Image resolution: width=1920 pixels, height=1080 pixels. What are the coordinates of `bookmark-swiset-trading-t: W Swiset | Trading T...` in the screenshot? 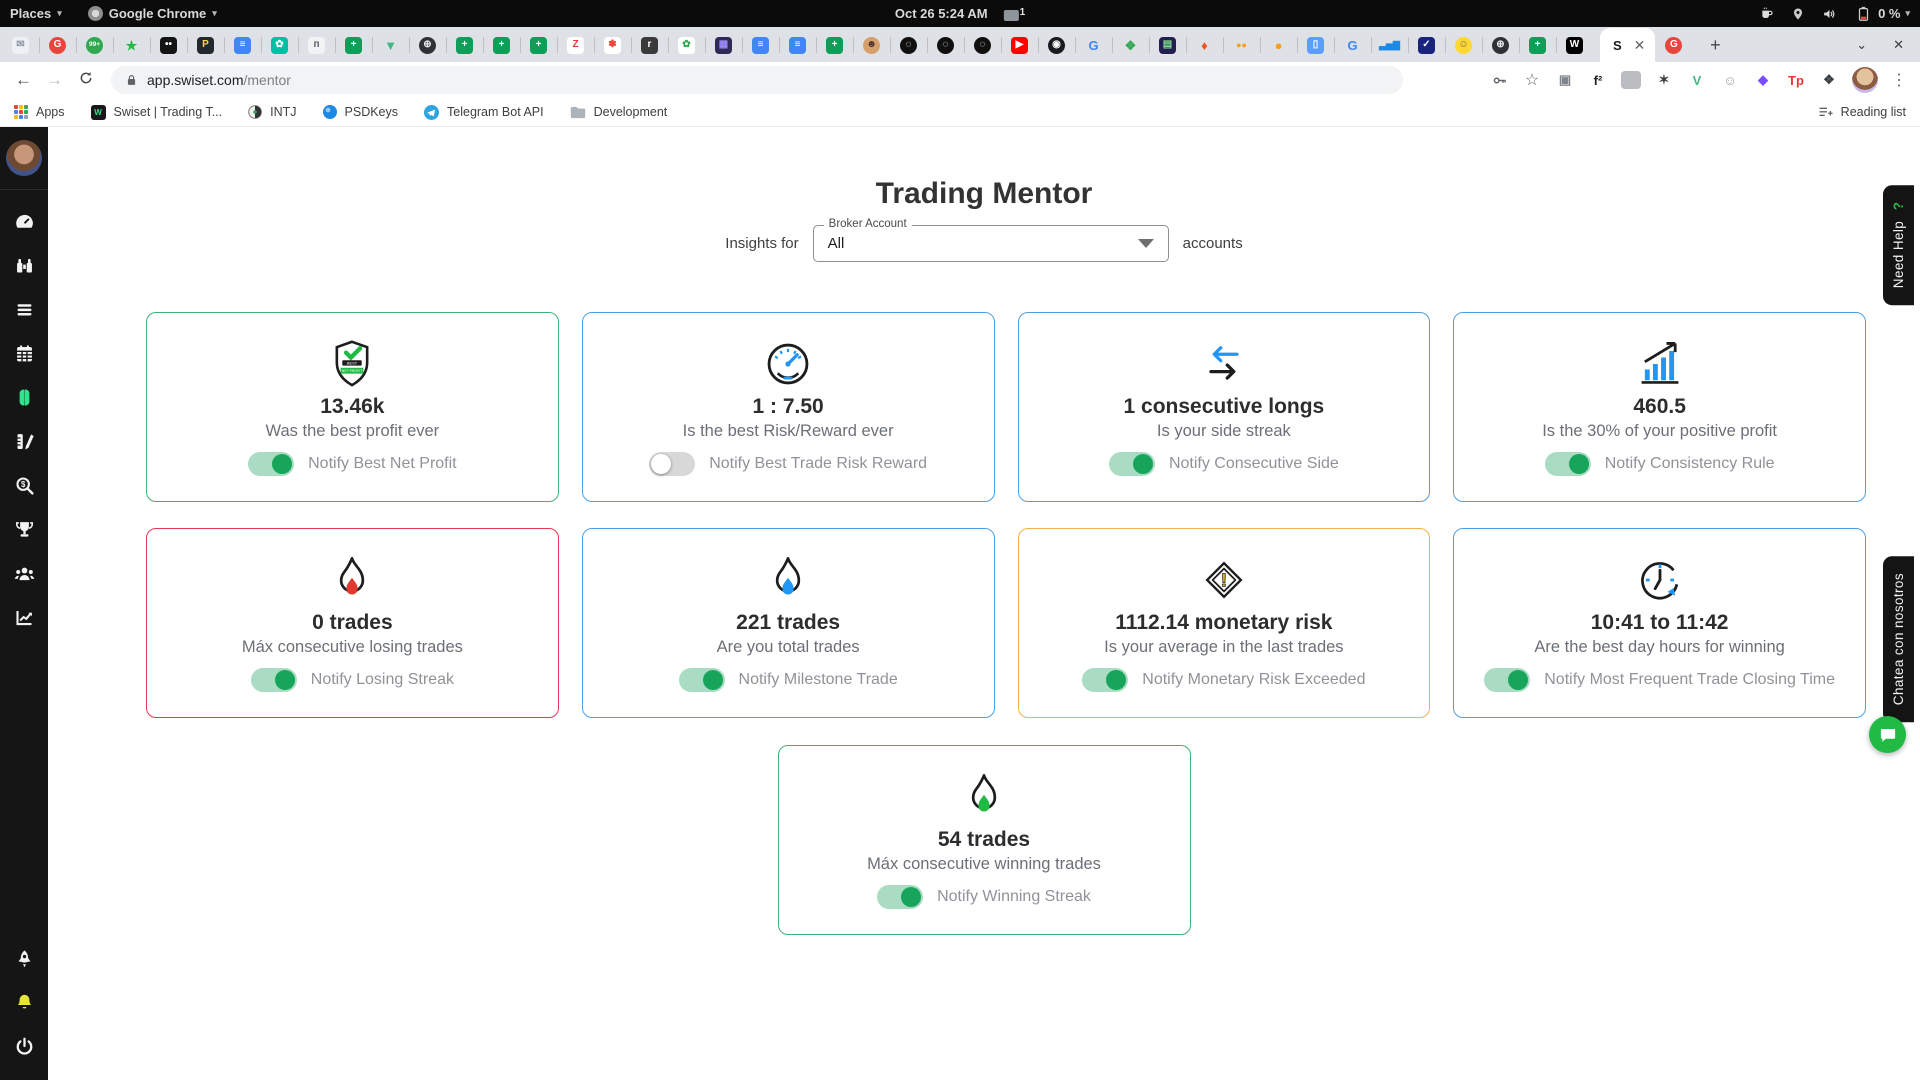 It's located at (156, 112).